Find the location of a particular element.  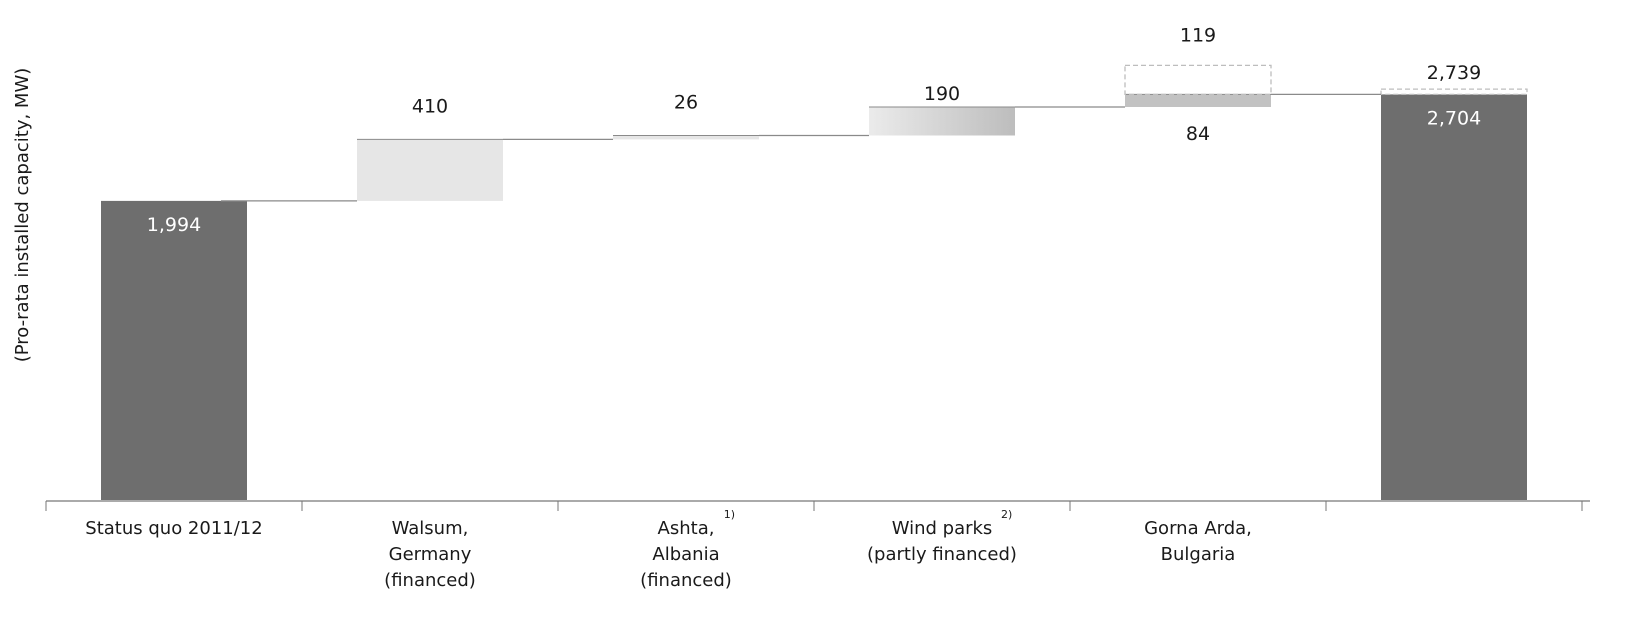

category-label-3: Wind parks (partly financed) is located at coordinates (942, 541).